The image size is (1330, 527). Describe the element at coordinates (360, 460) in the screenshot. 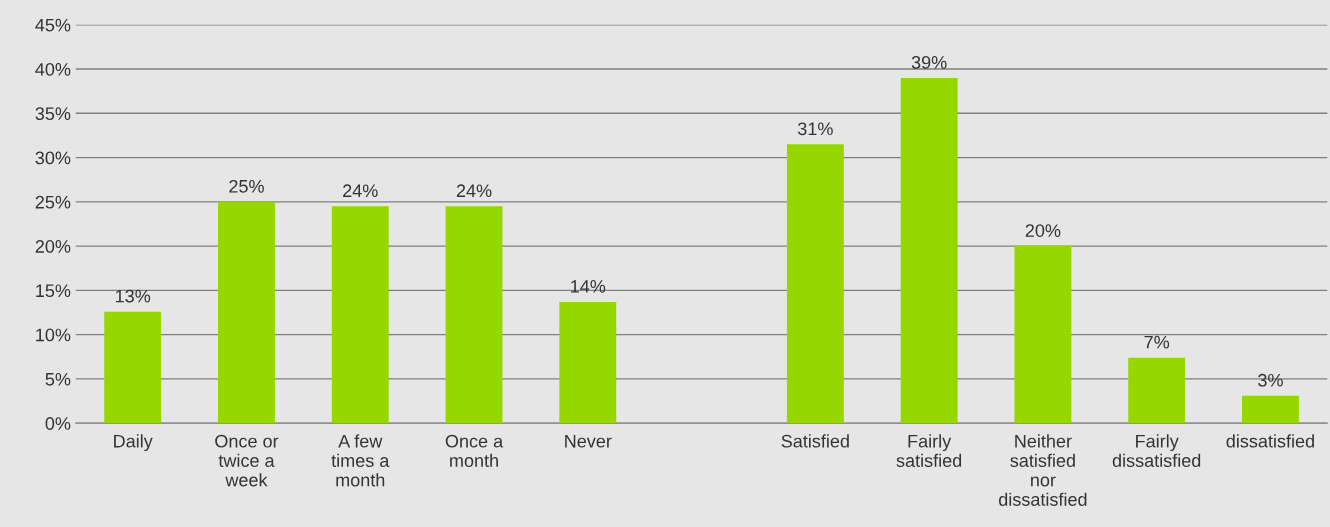

I see `x-tick-label: A few times a month` at that location.